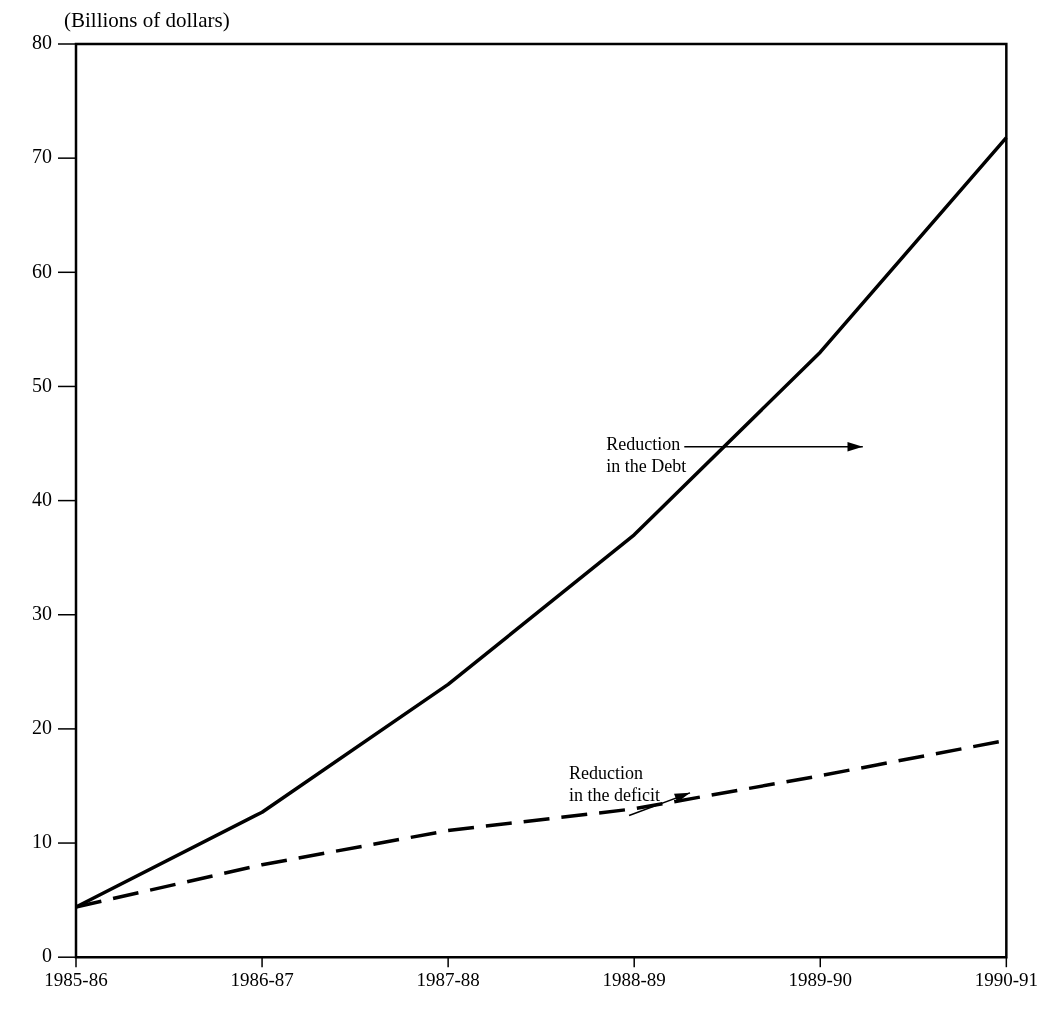 This screenshot has width=1050, height=1012. I want to click on series-label: Reduction in the Debt, so click(646, 455).